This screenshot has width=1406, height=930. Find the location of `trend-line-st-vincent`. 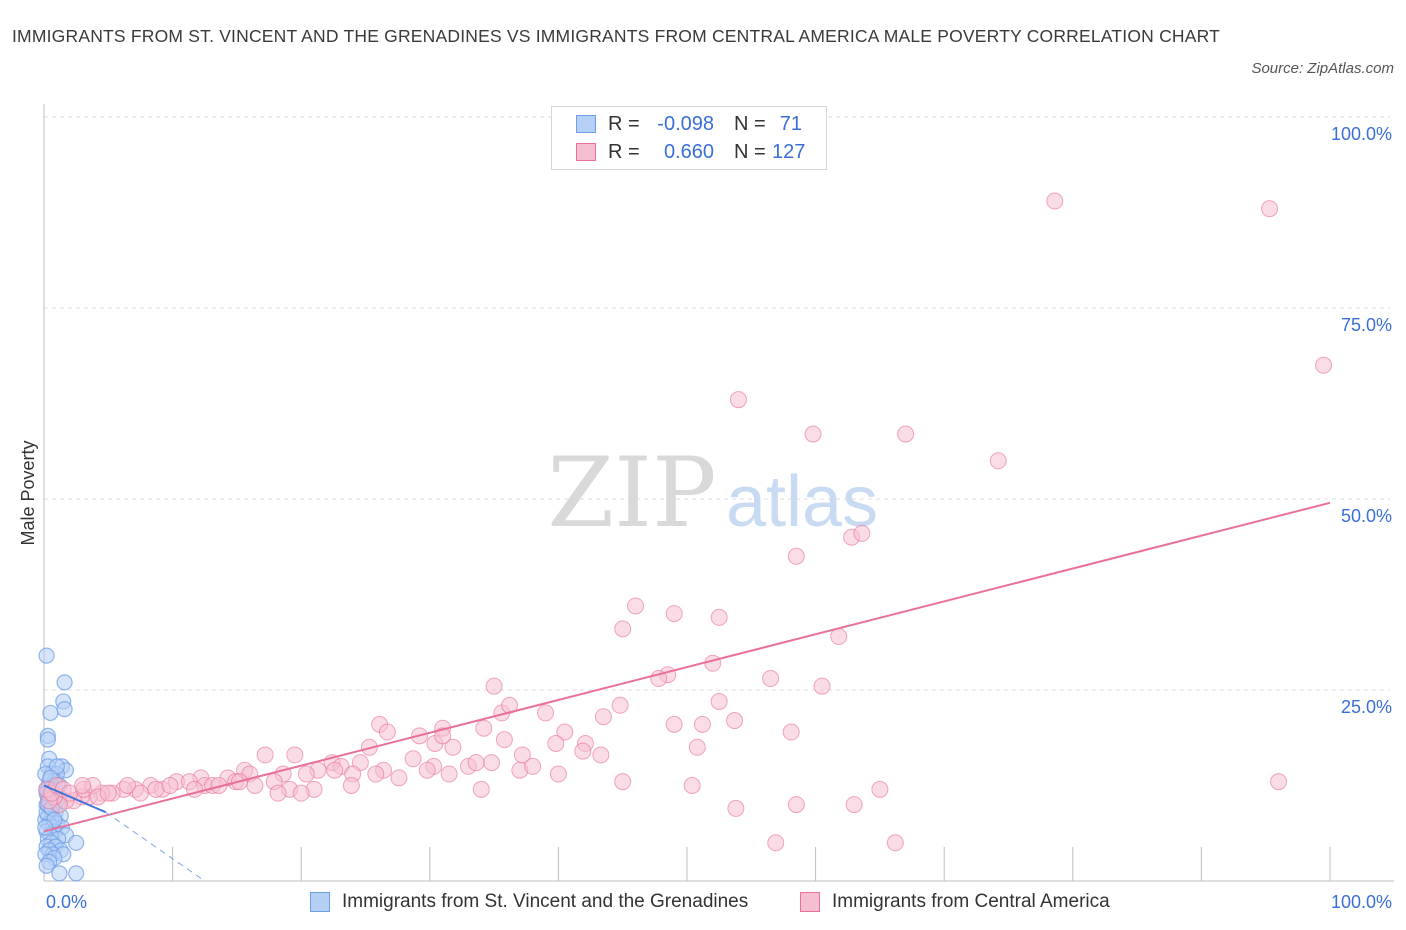

trend-line-st-vincent is located at coordinates (75, 799).